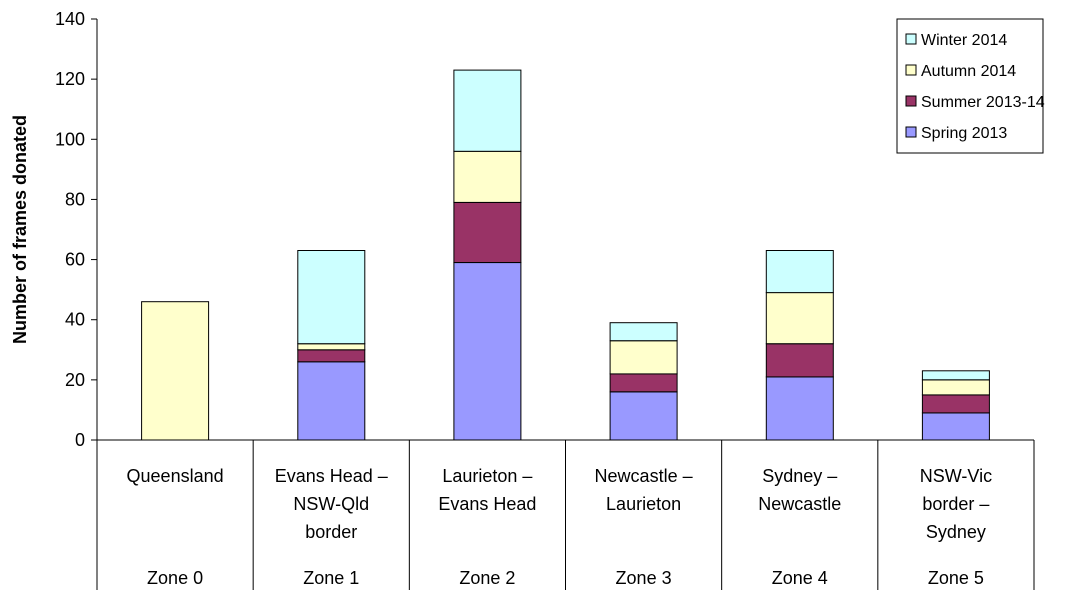 The height and width of the screenshot is (590, 1074). What do you see at coordinates (70, 79) in the screenshot?
I see `y-tick-label: 120` at bounding box center [70, 79].